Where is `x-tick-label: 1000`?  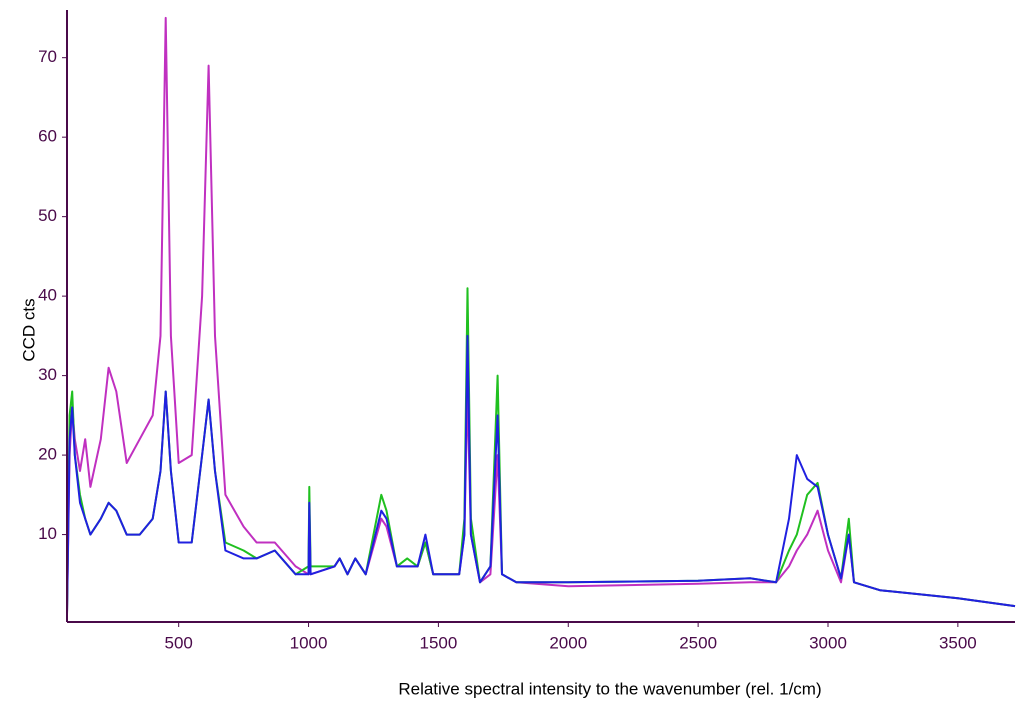
x-tick-label: 1000 is located at coordinates (309, 642).